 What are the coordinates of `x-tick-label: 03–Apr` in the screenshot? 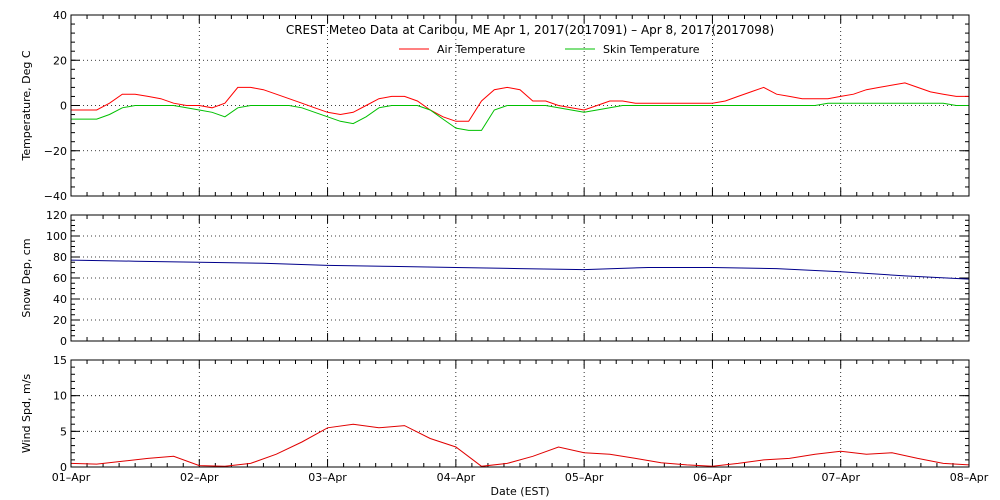 It's located at (327, 477).